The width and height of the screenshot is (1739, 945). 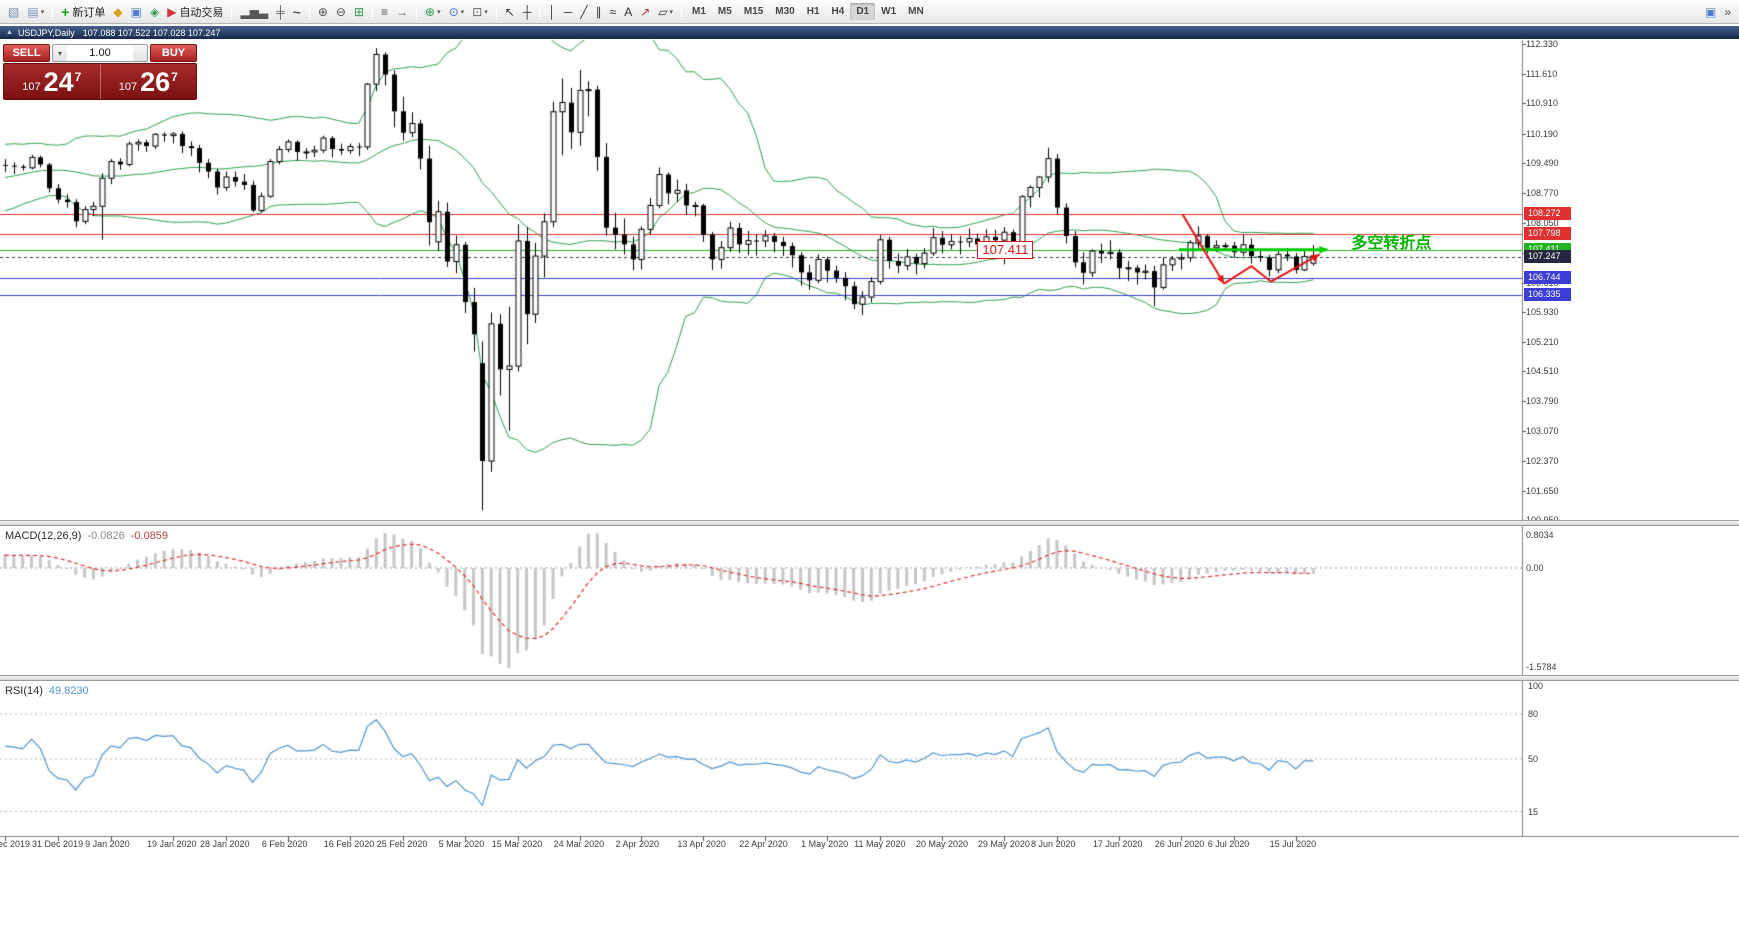 What do you see at coordinates (52, 81) in the screenshot?
I see `sell-price: 107 24 7` at bounding box center [52, 81].